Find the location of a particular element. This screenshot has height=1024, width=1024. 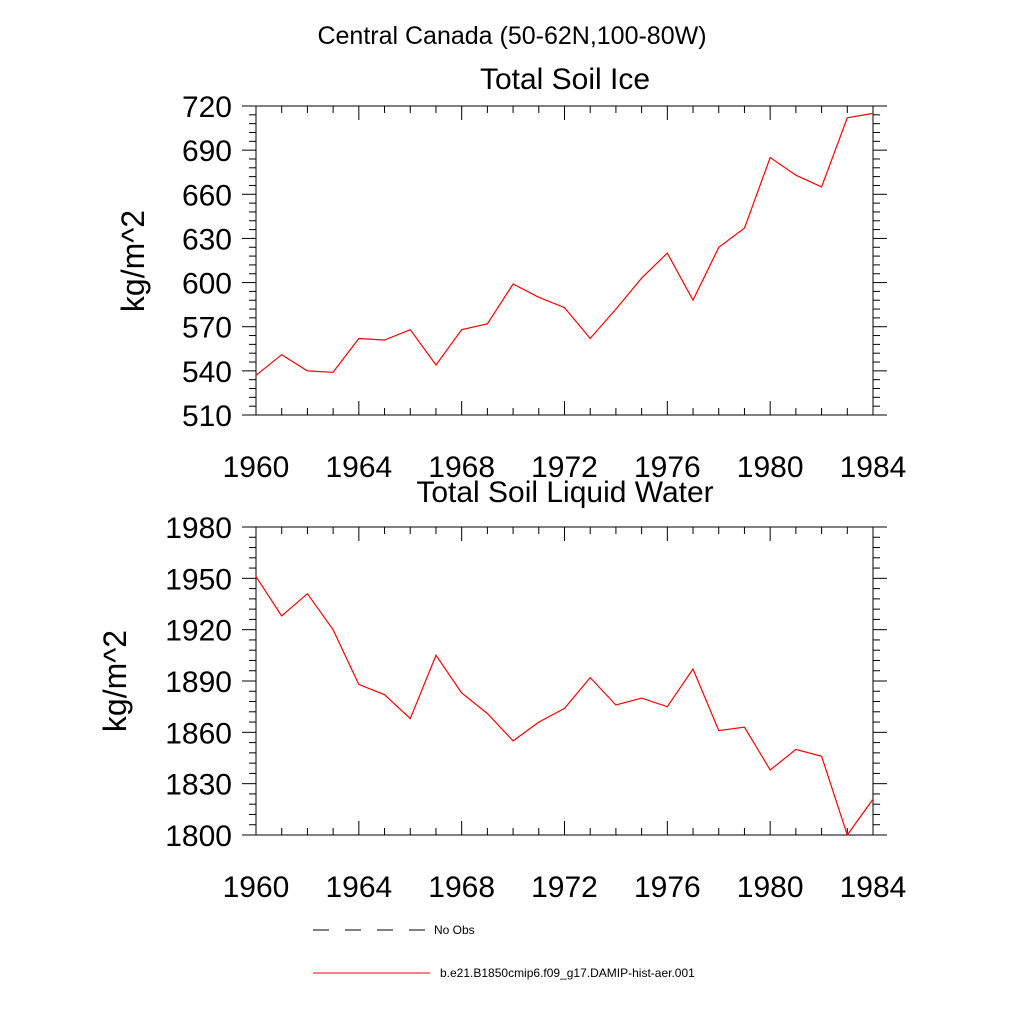

y-tick-label: 1890 is located at coordinates (198, 682).